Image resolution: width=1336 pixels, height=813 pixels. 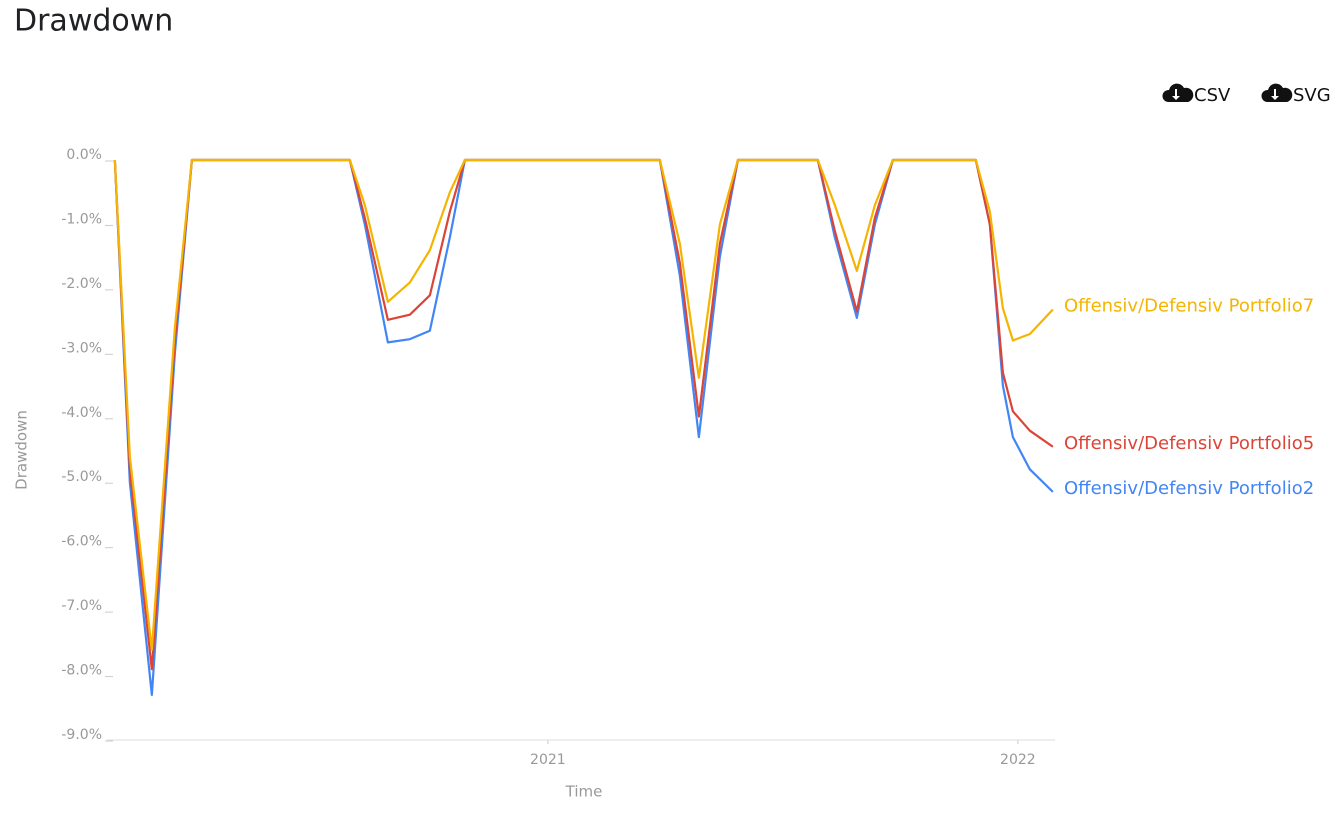 I want to click on x-tick-label: 2021, so click(x=548, y=760).